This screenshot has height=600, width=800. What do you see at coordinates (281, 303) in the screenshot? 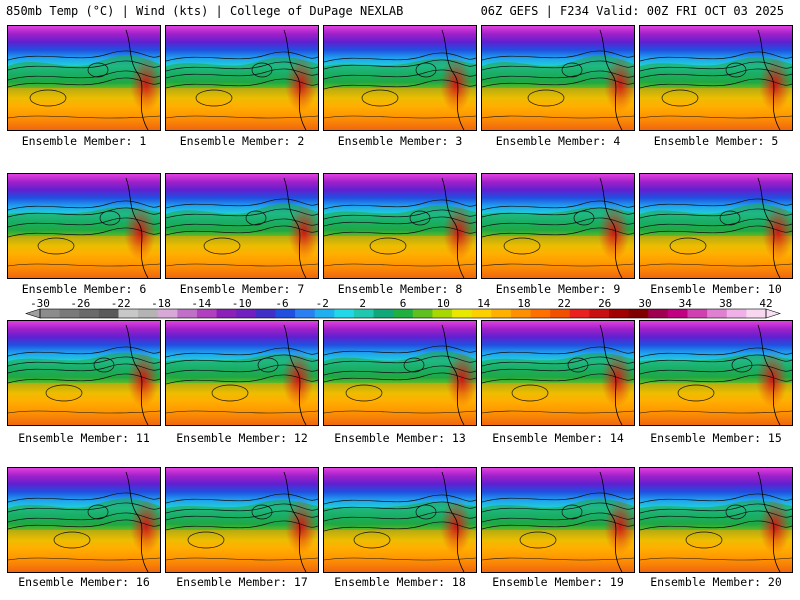
I see `colorbar-tick-label: -6` at bounding box center [281, 303].